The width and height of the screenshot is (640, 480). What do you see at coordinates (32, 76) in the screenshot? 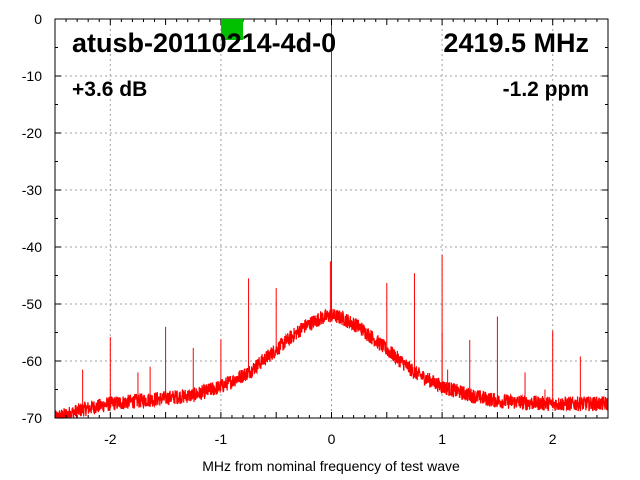
I see `y-tick-label: -10` at bounding box center [32, 76].